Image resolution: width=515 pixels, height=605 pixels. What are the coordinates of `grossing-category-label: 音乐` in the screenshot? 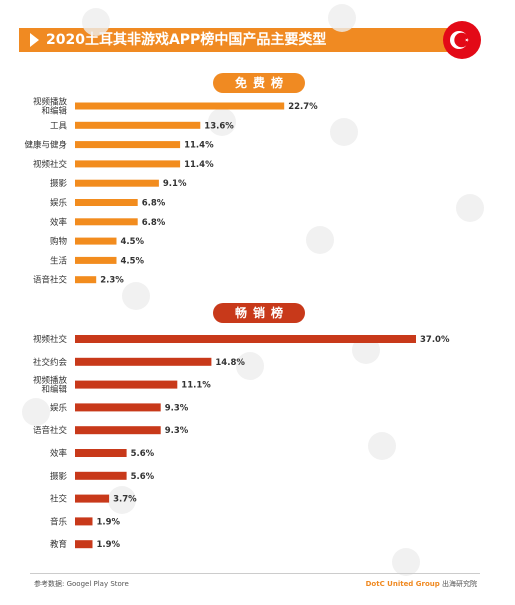 It's located at (59, 521).